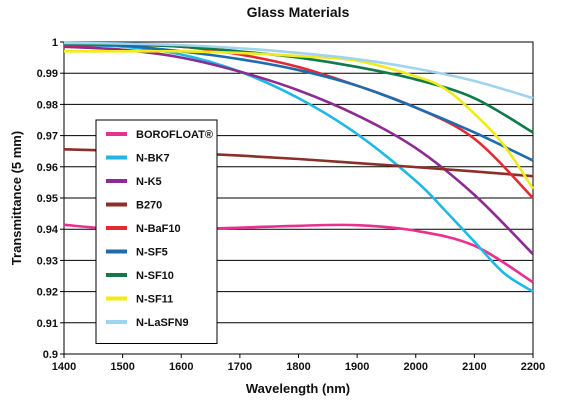 The image size is (584, 403). I want to click on x-axis-title: Wavelength (nm), so click(298, 388).